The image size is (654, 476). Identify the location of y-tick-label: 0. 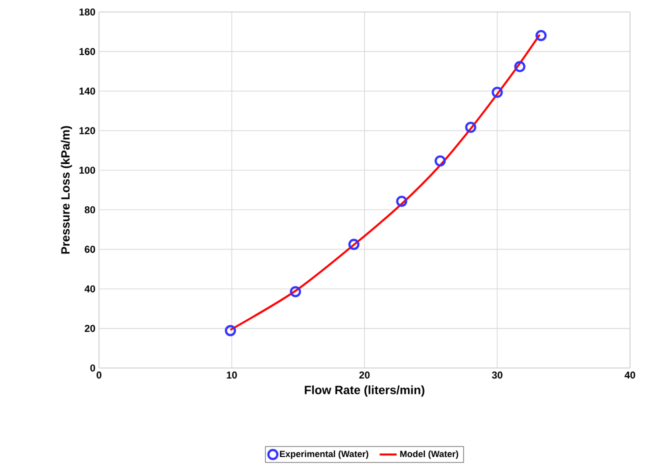
(93, 368).